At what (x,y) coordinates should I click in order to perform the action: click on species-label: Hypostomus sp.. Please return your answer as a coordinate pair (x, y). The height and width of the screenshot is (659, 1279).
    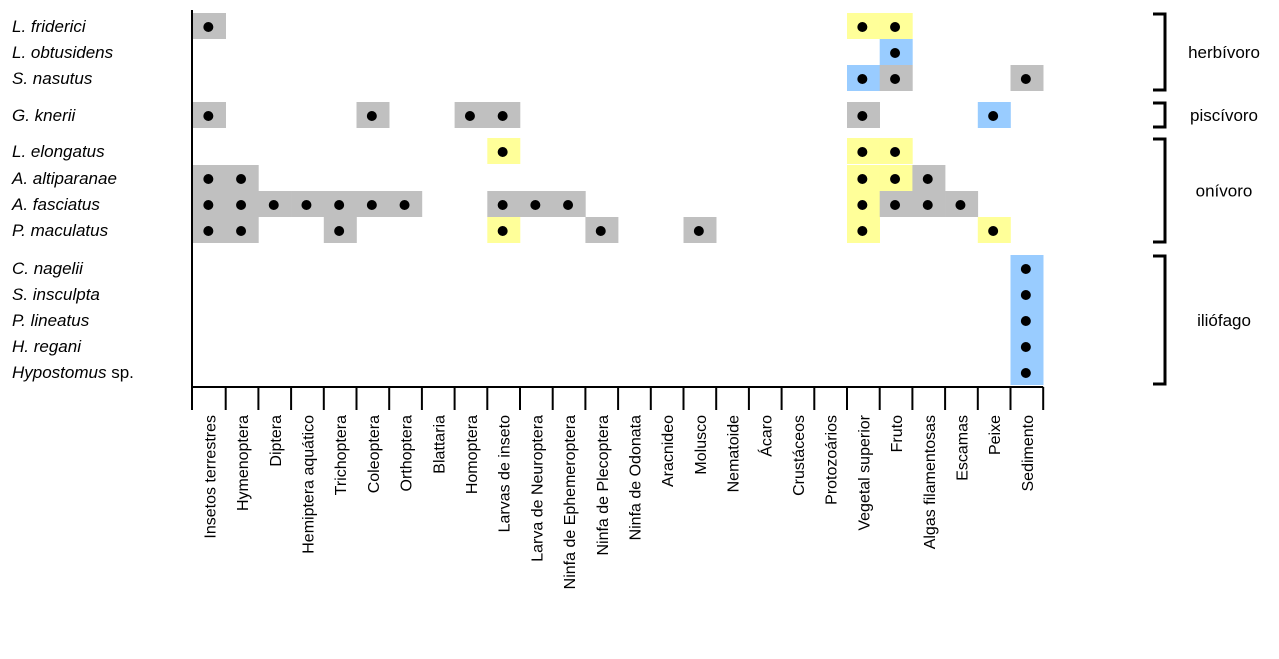
    Looking at the image, I should click on (73, 372).